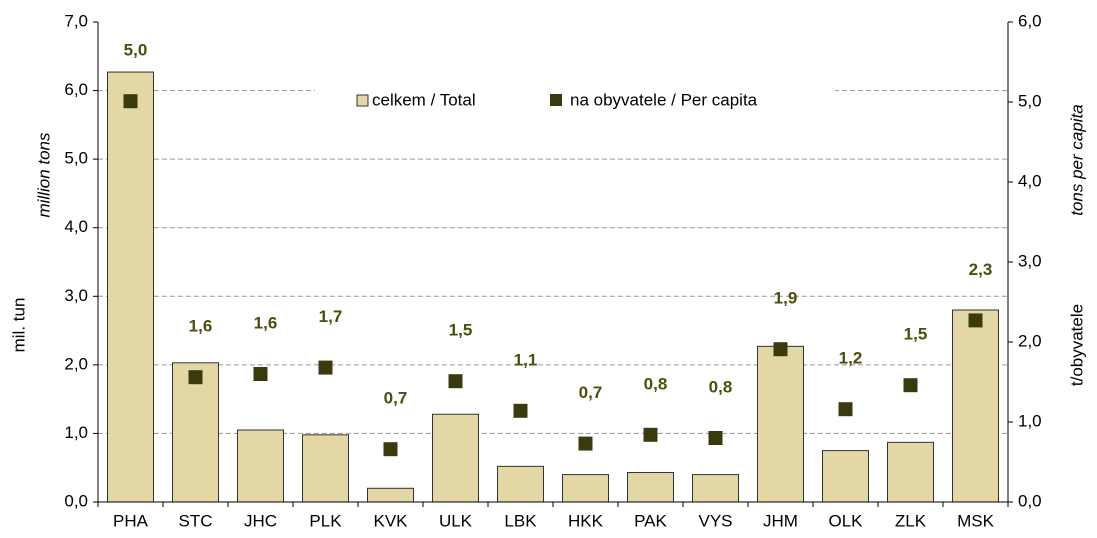 The image size is (1097, 538). Describe the element at coordinates (136, 50) in the screenshot. I see `data-label: 5,0` at that location.